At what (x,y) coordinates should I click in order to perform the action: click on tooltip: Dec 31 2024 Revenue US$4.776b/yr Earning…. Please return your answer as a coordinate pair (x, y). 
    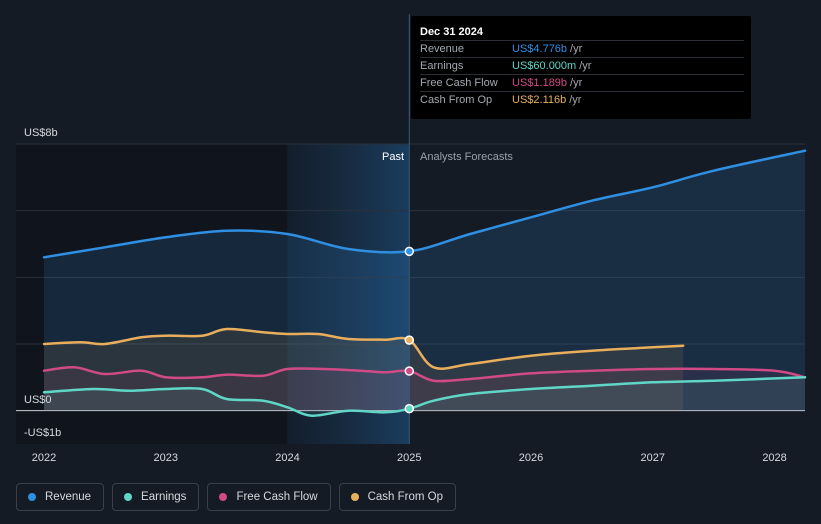
    Looking at the image, I should click on (581, 67).